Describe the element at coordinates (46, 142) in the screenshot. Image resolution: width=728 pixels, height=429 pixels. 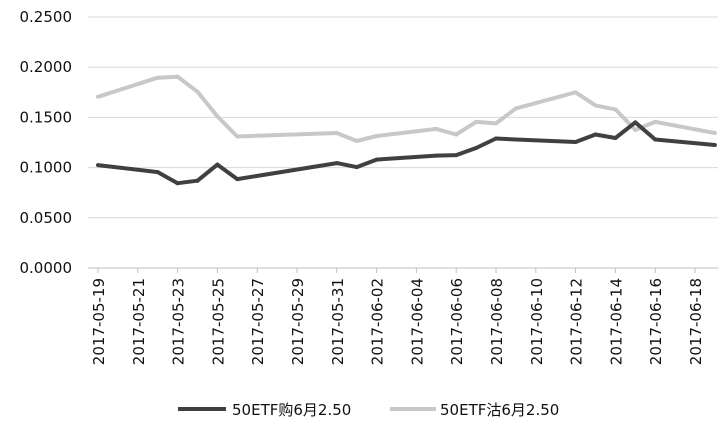
I see `y-axis-tick-labels: 0.0000 0.0500 0.1000 0.1500 0.2000 0.2500` at that location.